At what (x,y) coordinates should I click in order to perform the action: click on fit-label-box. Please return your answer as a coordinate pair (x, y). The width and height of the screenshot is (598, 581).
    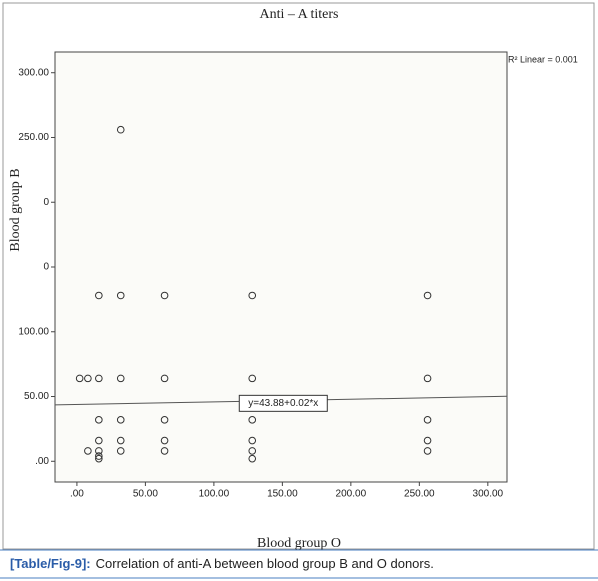
    Looking at the image, I should click on (283, 403).